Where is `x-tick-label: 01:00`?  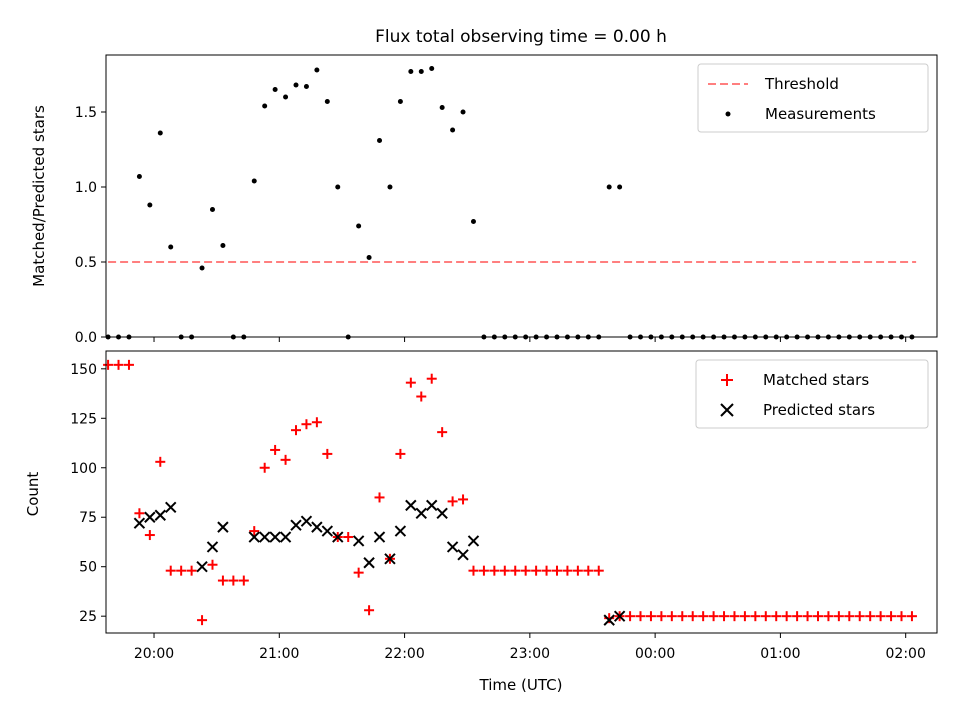
x-tick-label: 01:00 is located at coordinates (780, 654).